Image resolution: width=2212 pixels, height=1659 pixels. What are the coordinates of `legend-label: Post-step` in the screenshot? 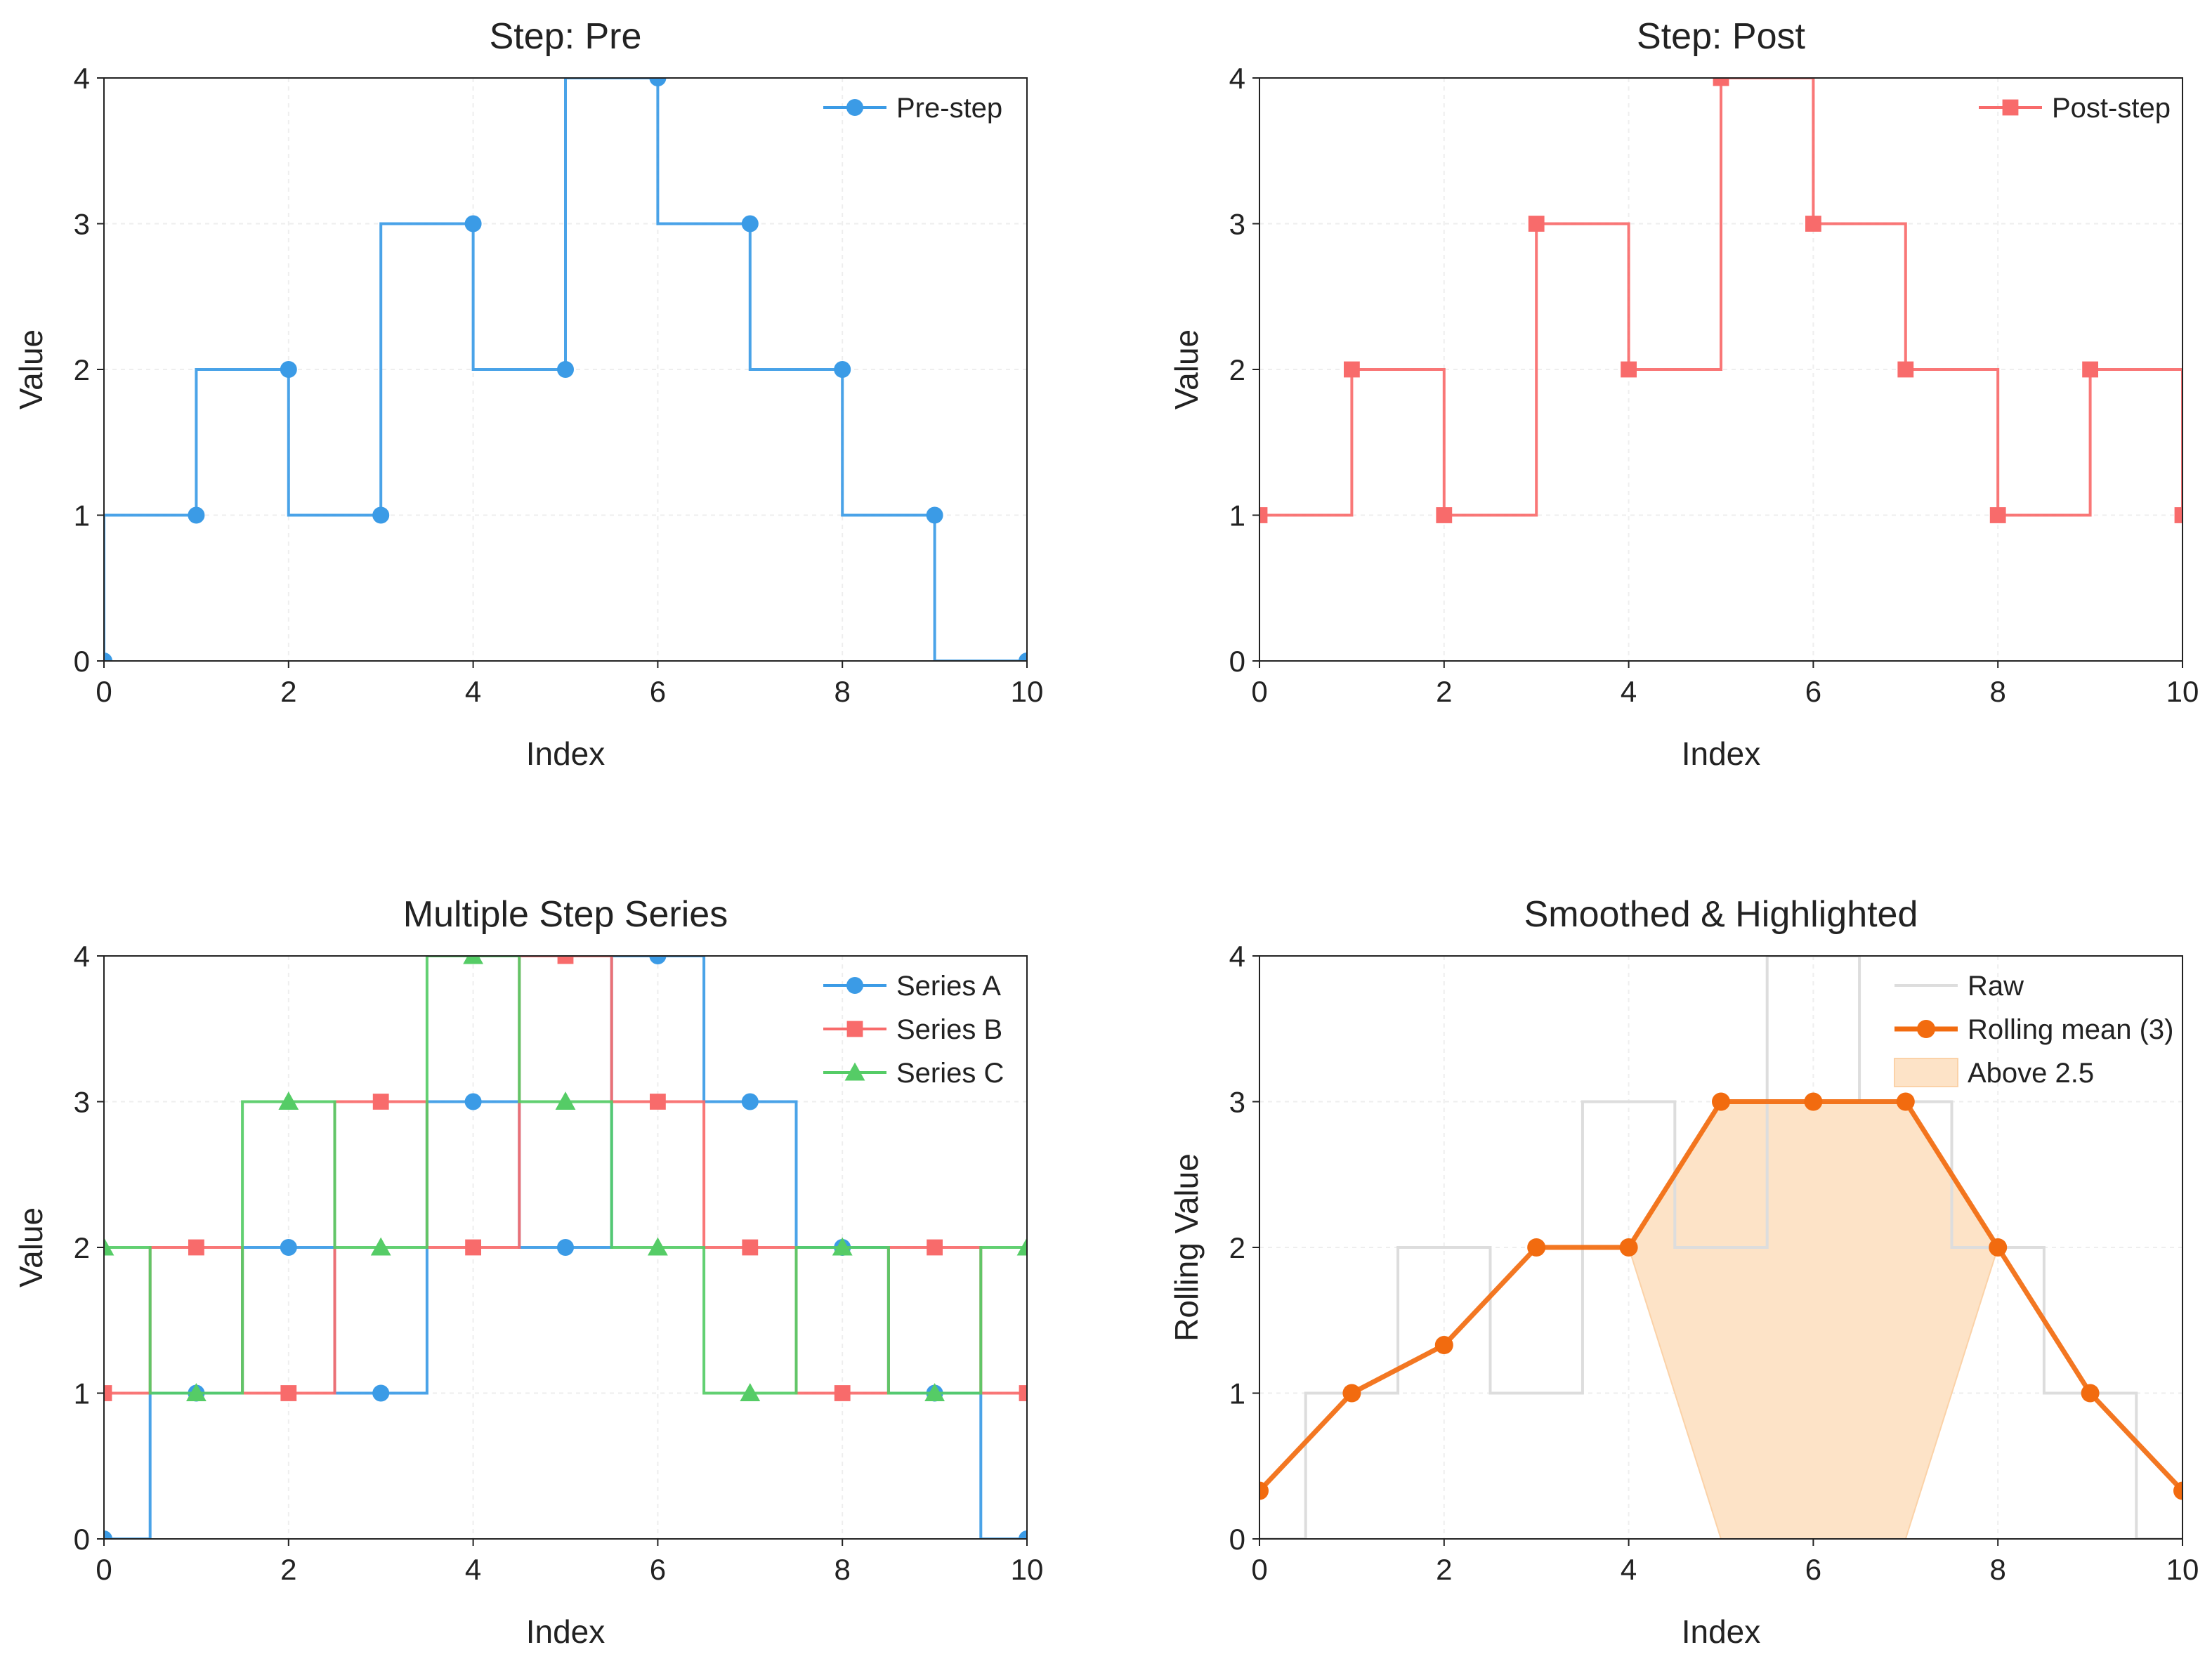 It's located at (2111, 108).